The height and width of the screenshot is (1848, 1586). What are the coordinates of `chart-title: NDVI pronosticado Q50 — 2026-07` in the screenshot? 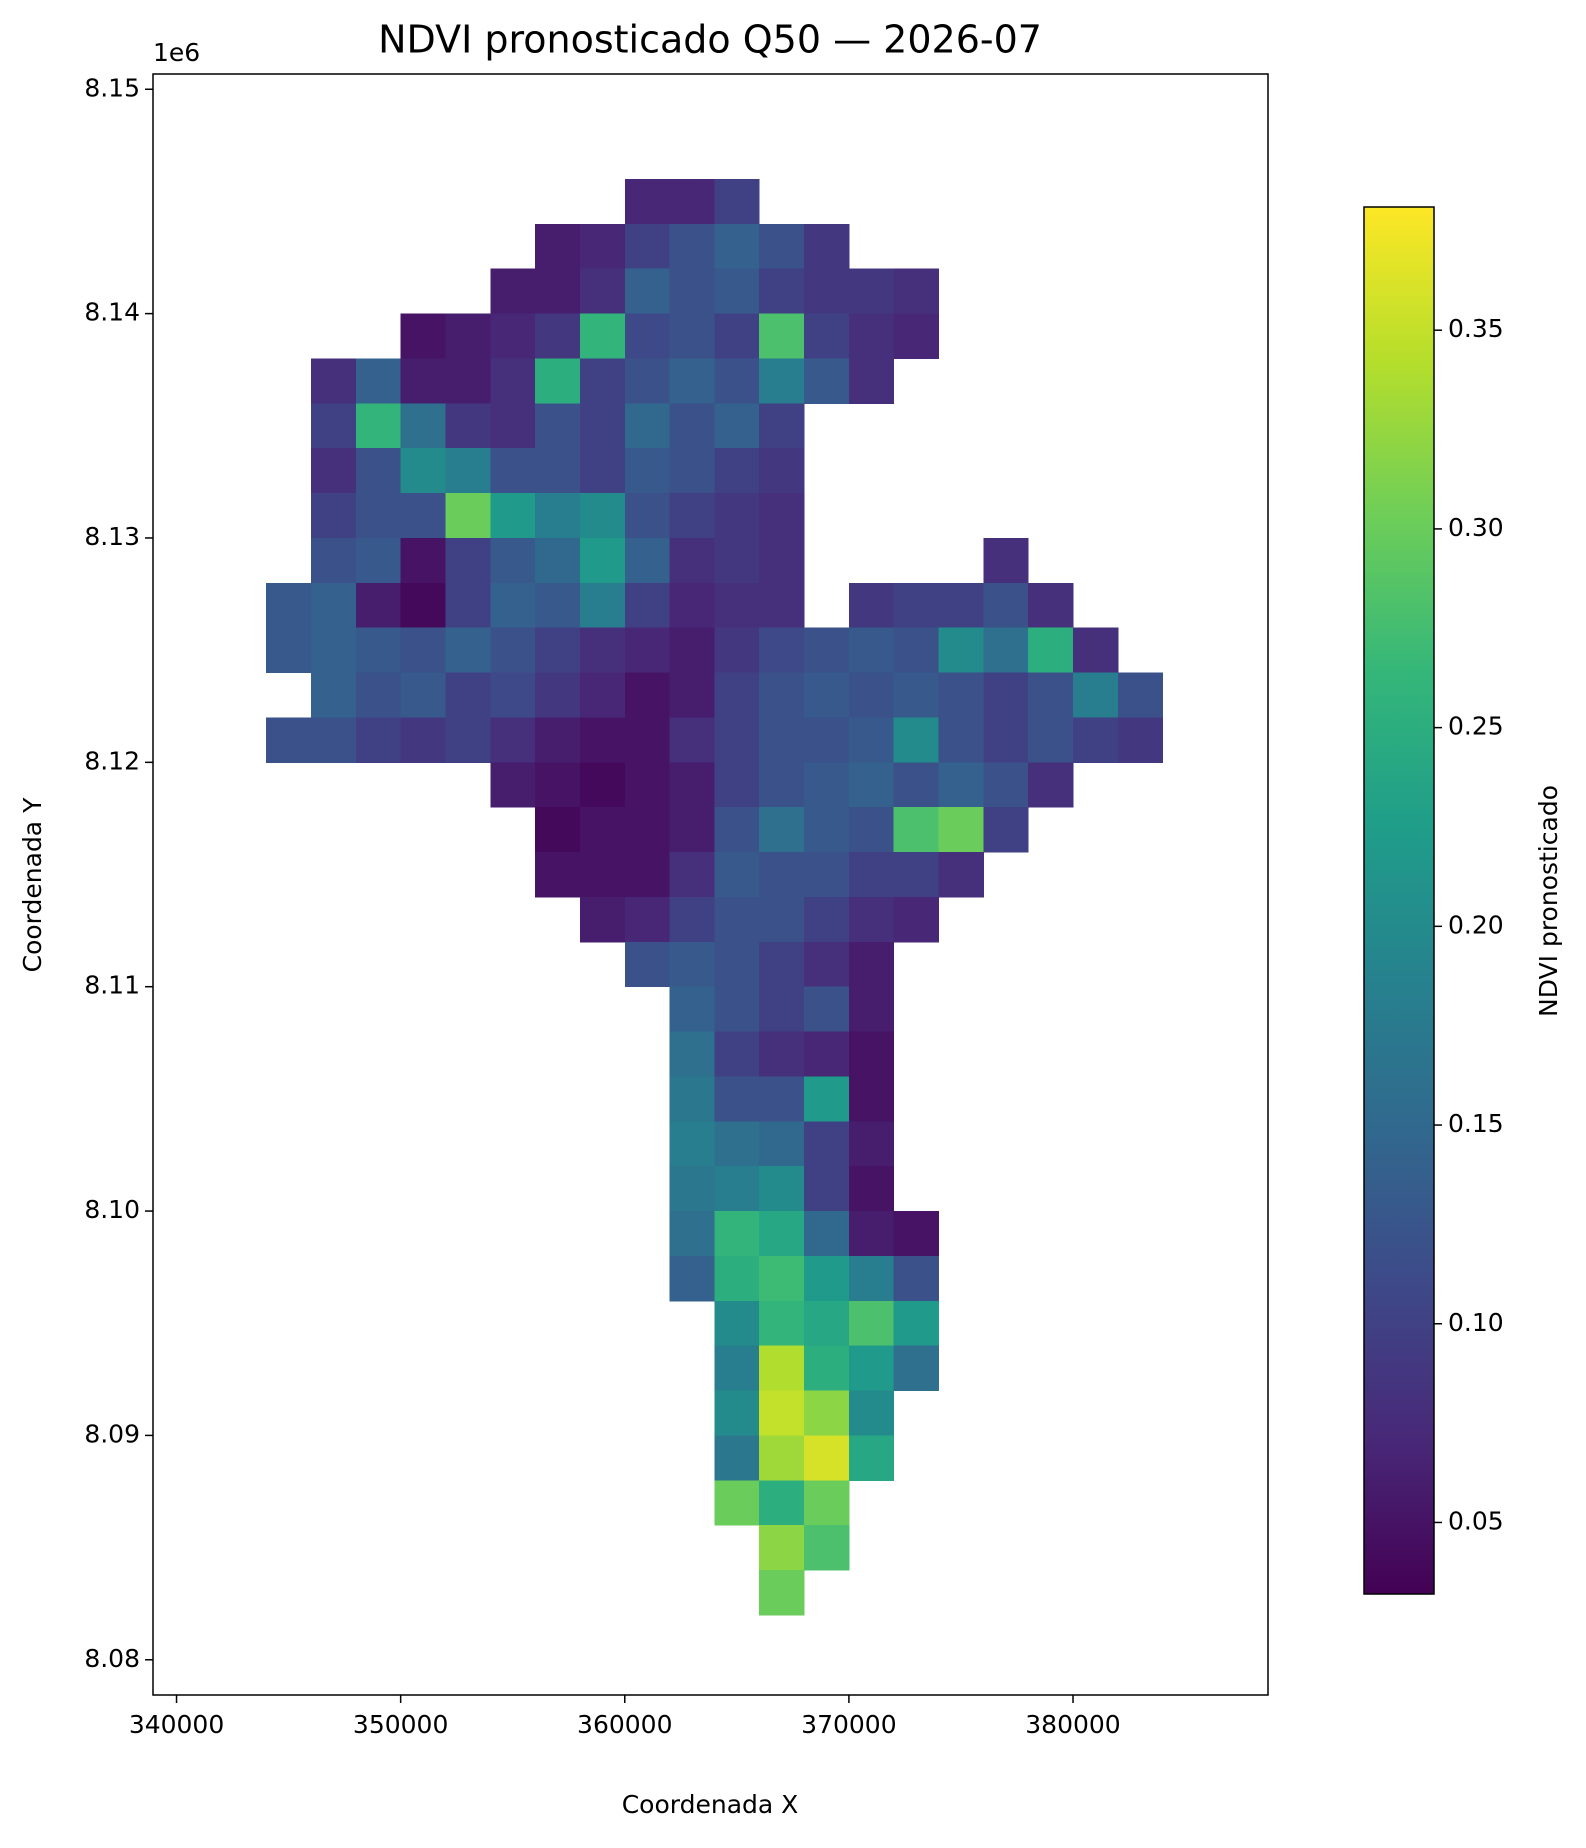 It's located at (710, 40).